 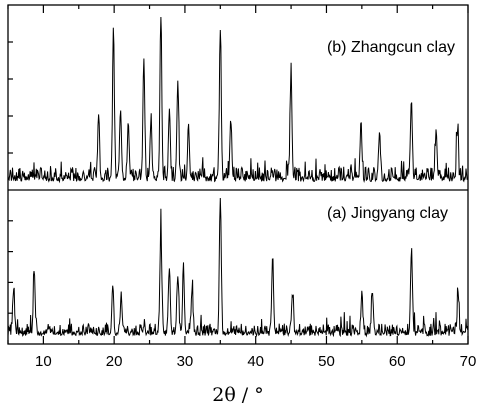 What do you see at coordinates (326, 361) in the screenshot?
I see `x-tick-label: 50` at bounding box center [326, 361].